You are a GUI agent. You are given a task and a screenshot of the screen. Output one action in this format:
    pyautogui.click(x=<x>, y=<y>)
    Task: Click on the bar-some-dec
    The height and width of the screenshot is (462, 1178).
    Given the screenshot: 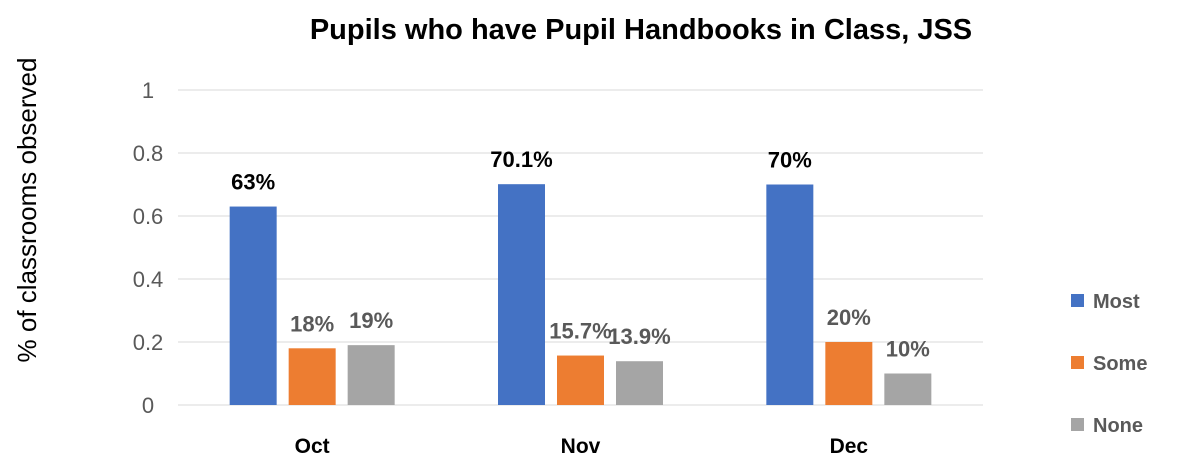 What is the action you would take?
    pyautogui.click(x=849, y=373)
    